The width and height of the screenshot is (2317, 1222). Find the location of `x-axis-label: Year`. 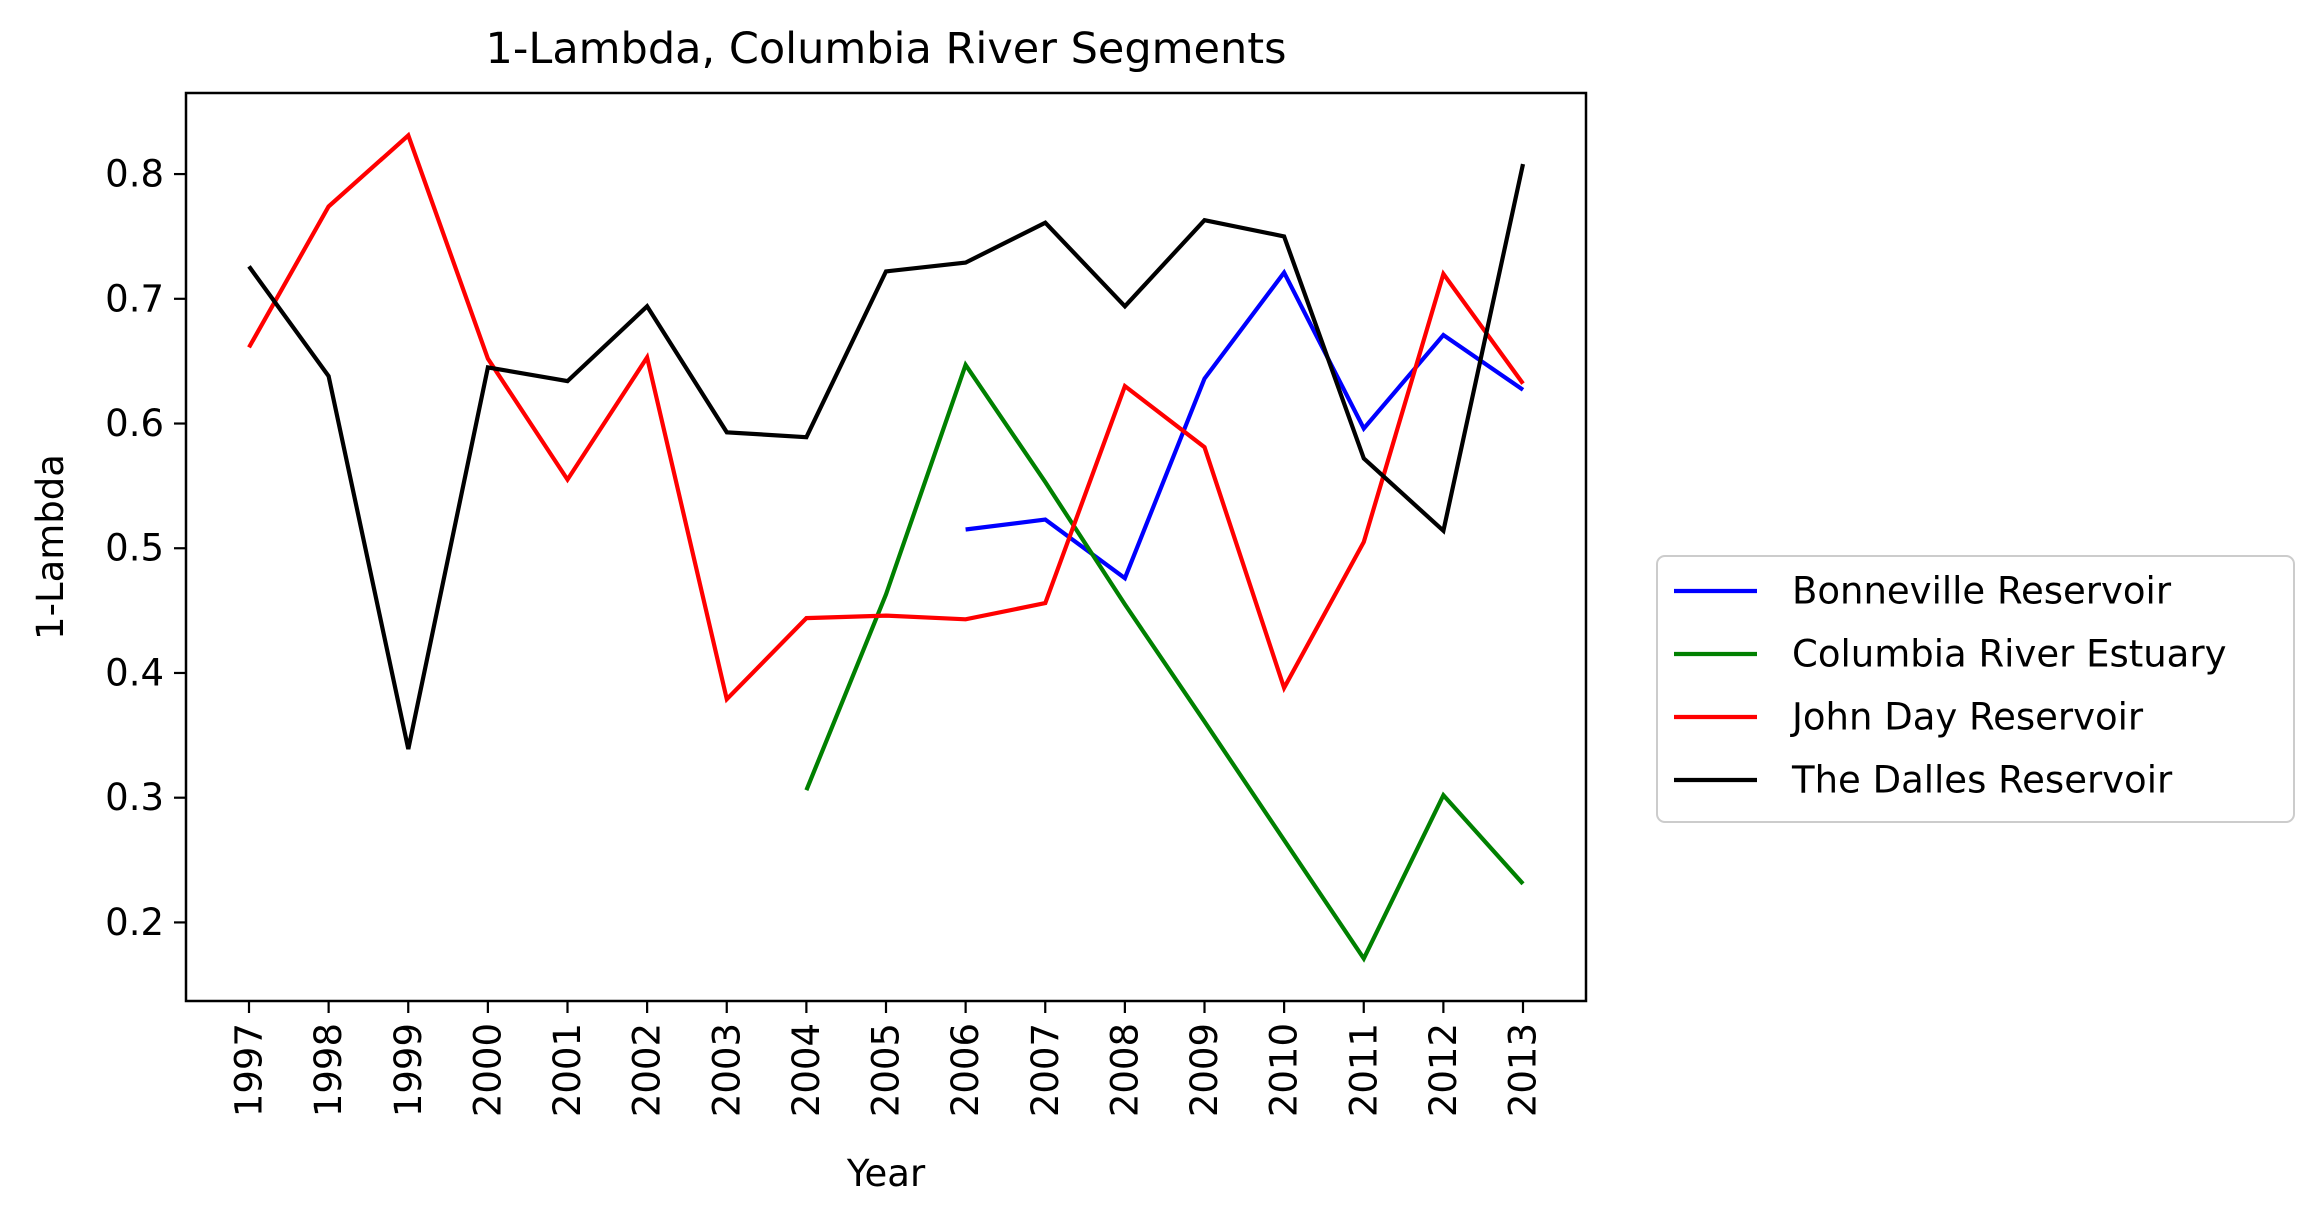

x-axis-label: Year is located at coordinates (886, 1173).